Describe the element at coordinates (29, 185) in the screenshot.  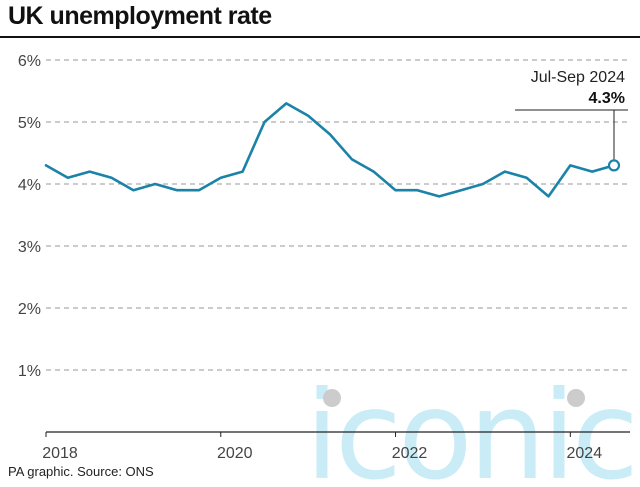
I see `y-tick-label: 4%` at that location.